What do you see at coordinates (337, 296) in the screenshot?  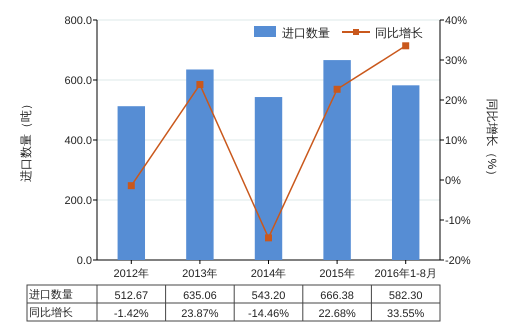 I see `data-label: 666.38` at bounding box center [337, 296].